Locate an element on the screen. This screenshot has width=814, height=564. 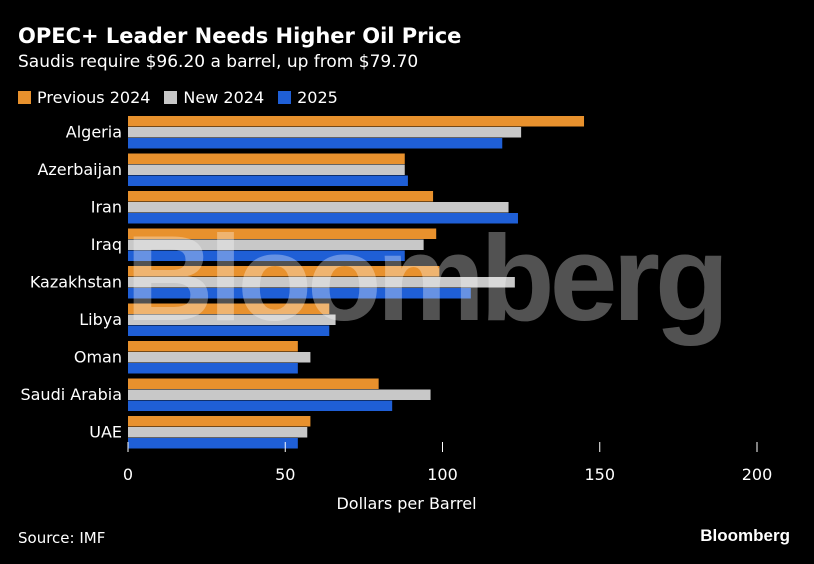
category-label-iraq: Iraq is located at coordinates (106, 244).